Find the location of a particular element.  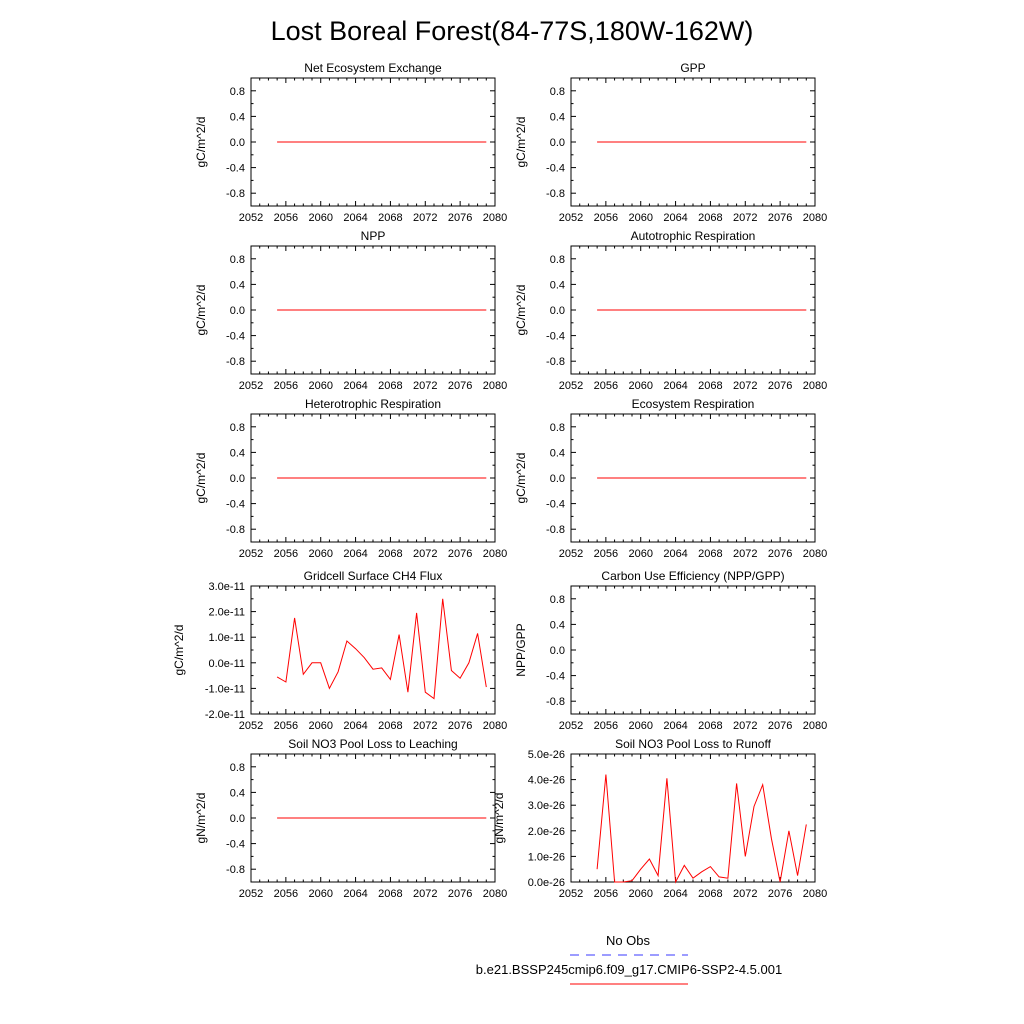

panel-title: Soil NO3 Pool Loss to Leaching is located at coordinates (372, 744).